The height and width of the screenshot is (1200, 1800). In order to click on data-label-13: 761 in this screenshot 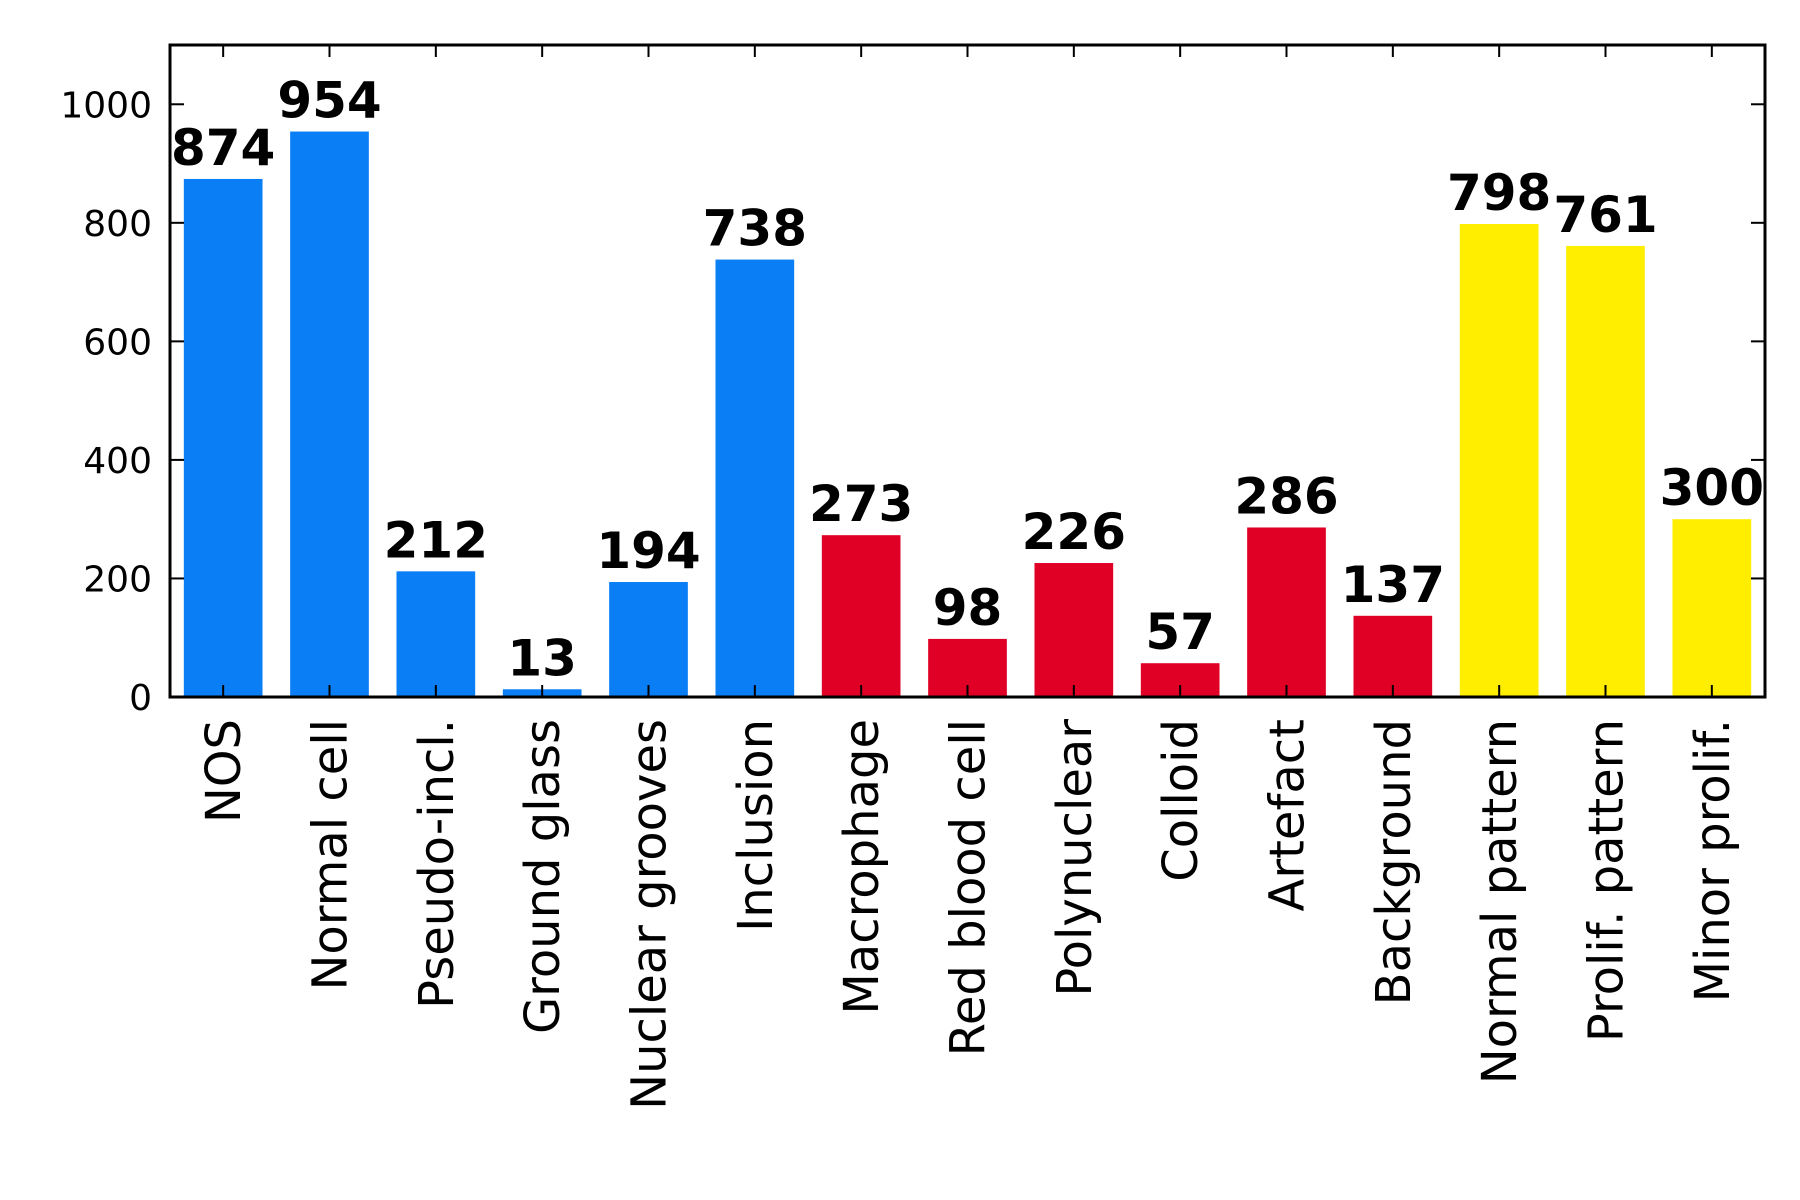, I will do `click(1605, 215)`.